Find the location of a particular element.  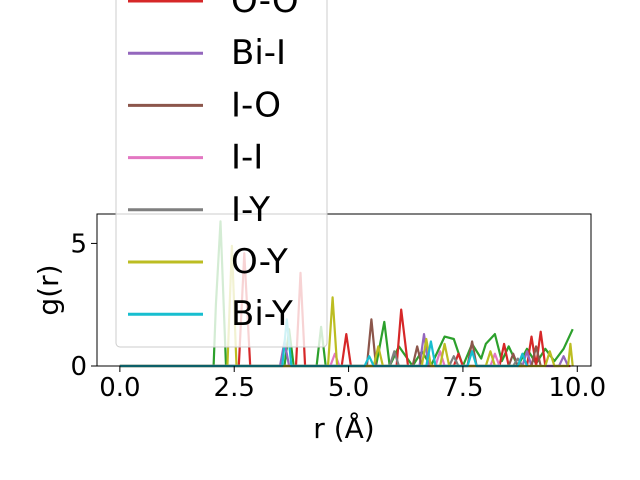

legend-label: O-Y is located at coordinates (259, 262).